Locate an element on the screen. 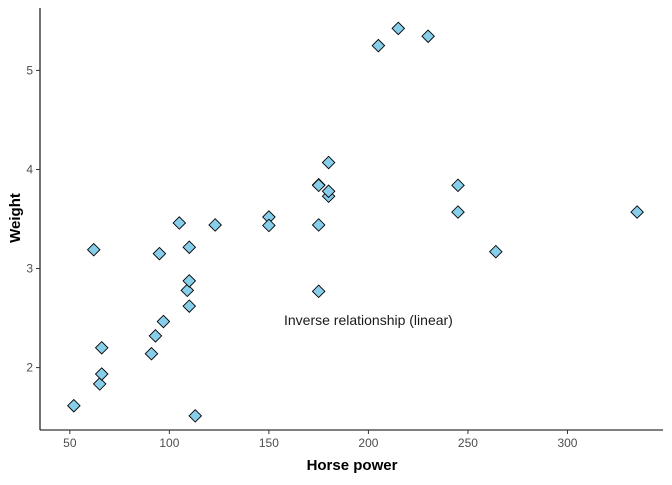 The image size is (672, 485). x-axis-title: Horse power is located at coordinates (352, 465).